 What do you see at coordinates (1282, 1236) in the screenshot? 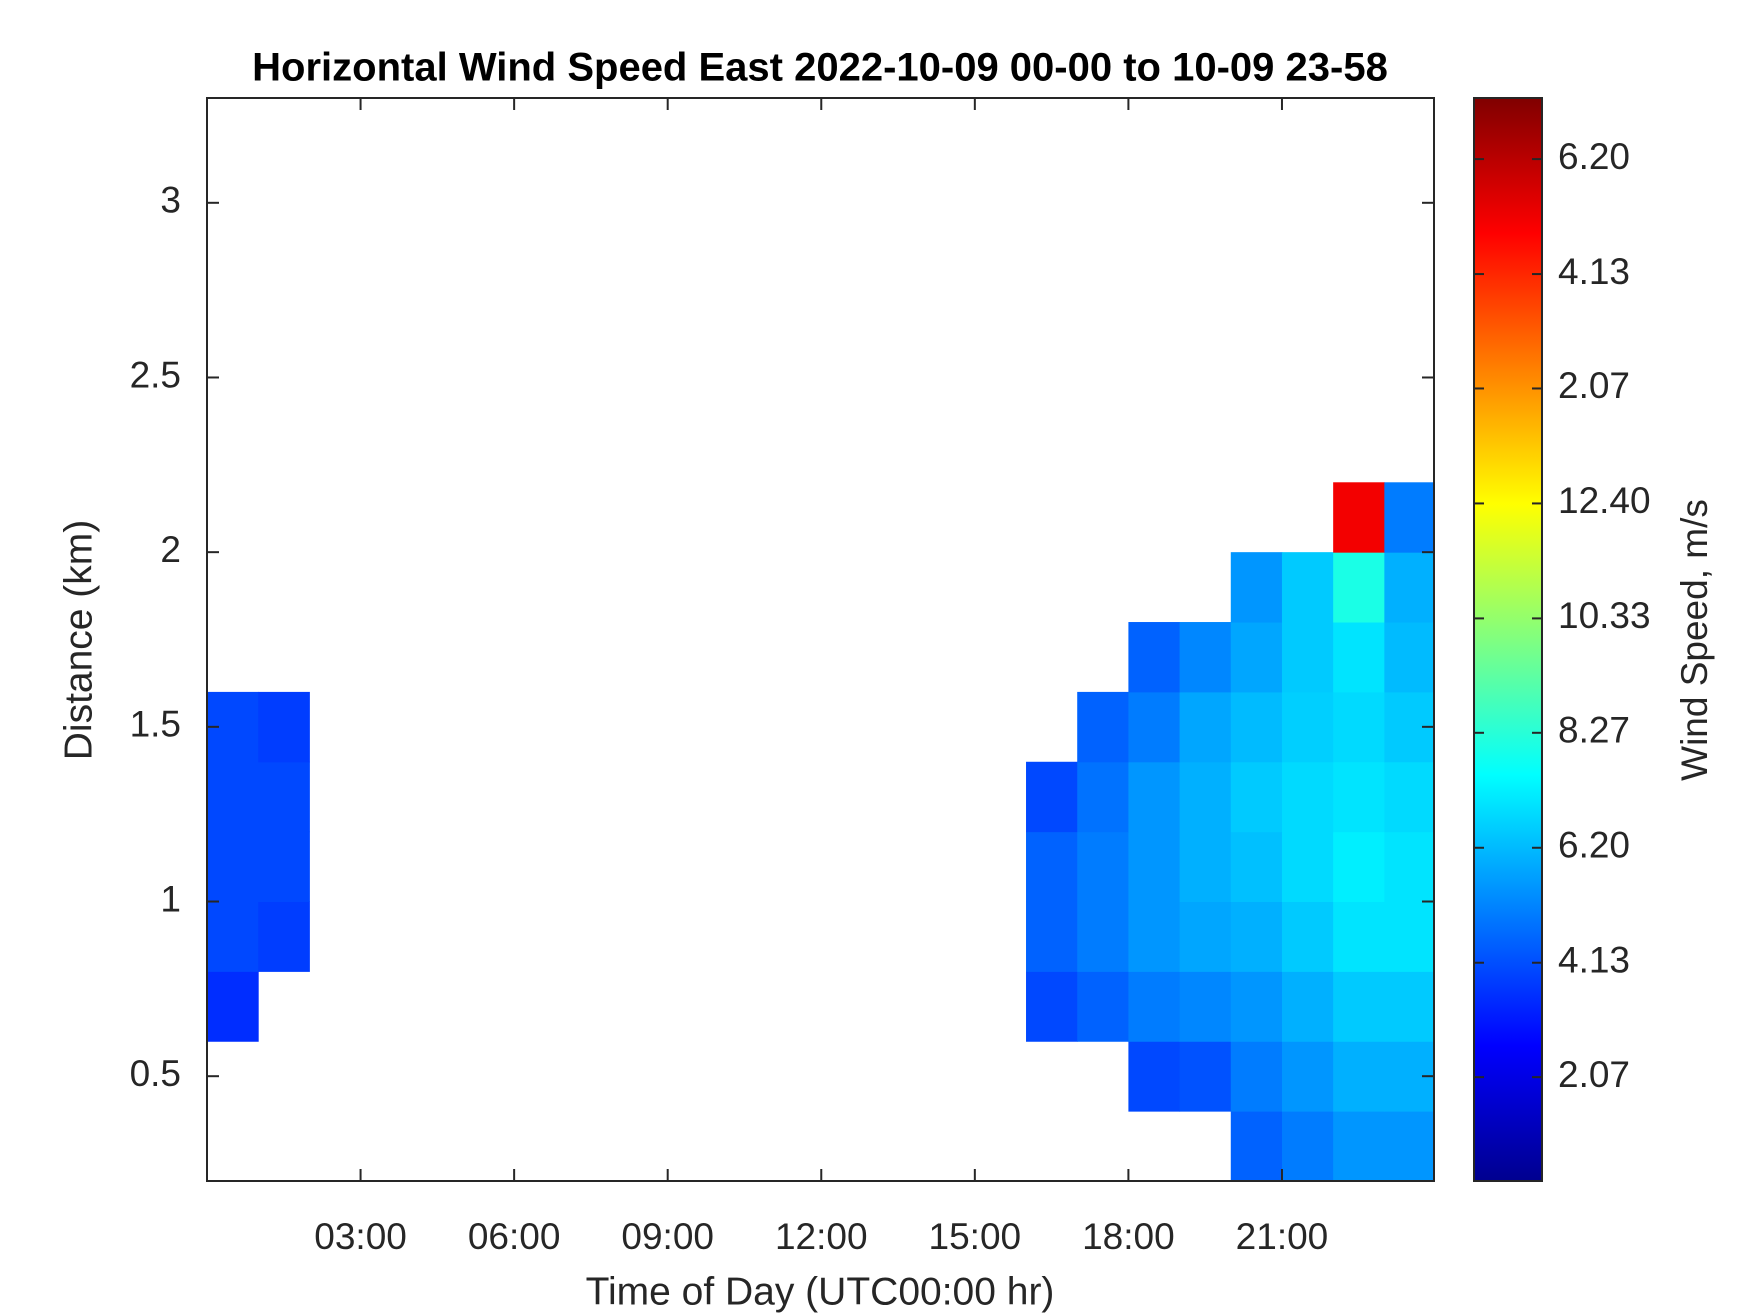
I see `x-tick-label: 21:00` at bounding box center [1282, 1236].